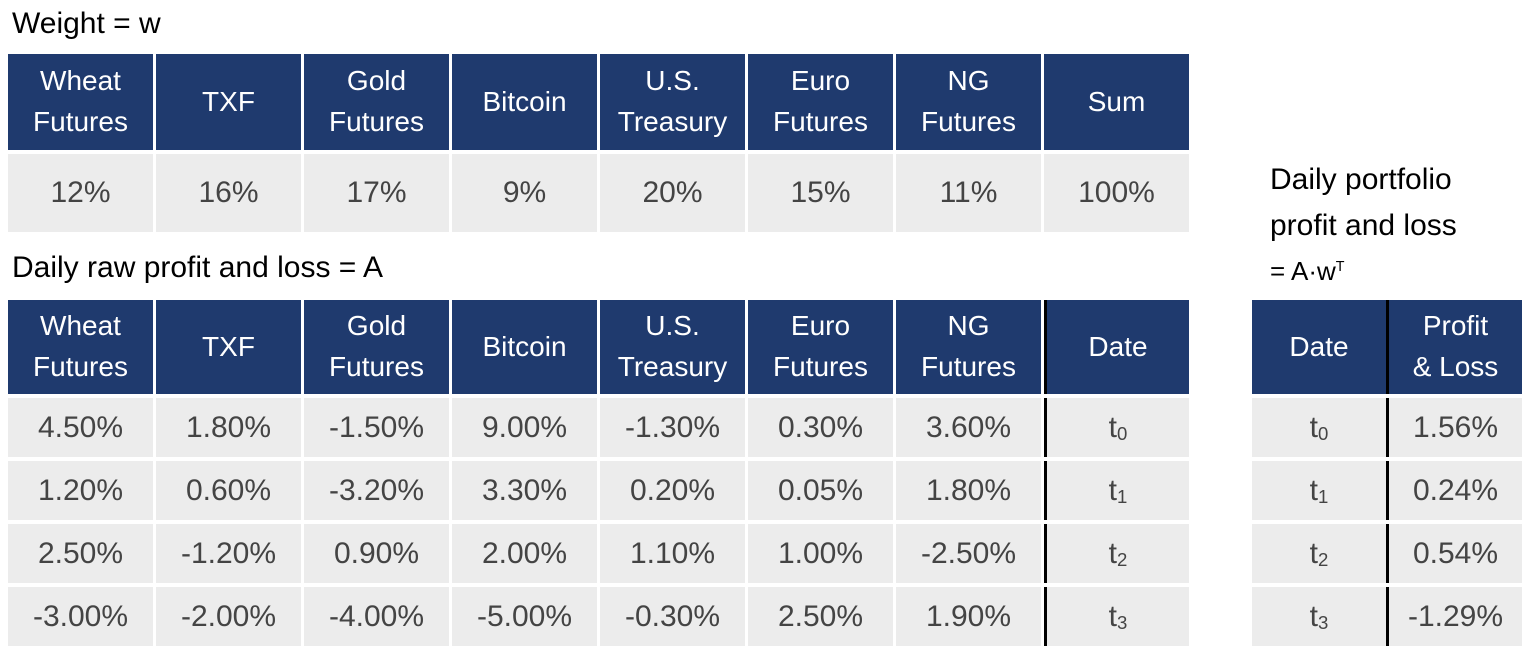  I want to click on weight-header-cell: Wheat Futures, so click(80, 102).